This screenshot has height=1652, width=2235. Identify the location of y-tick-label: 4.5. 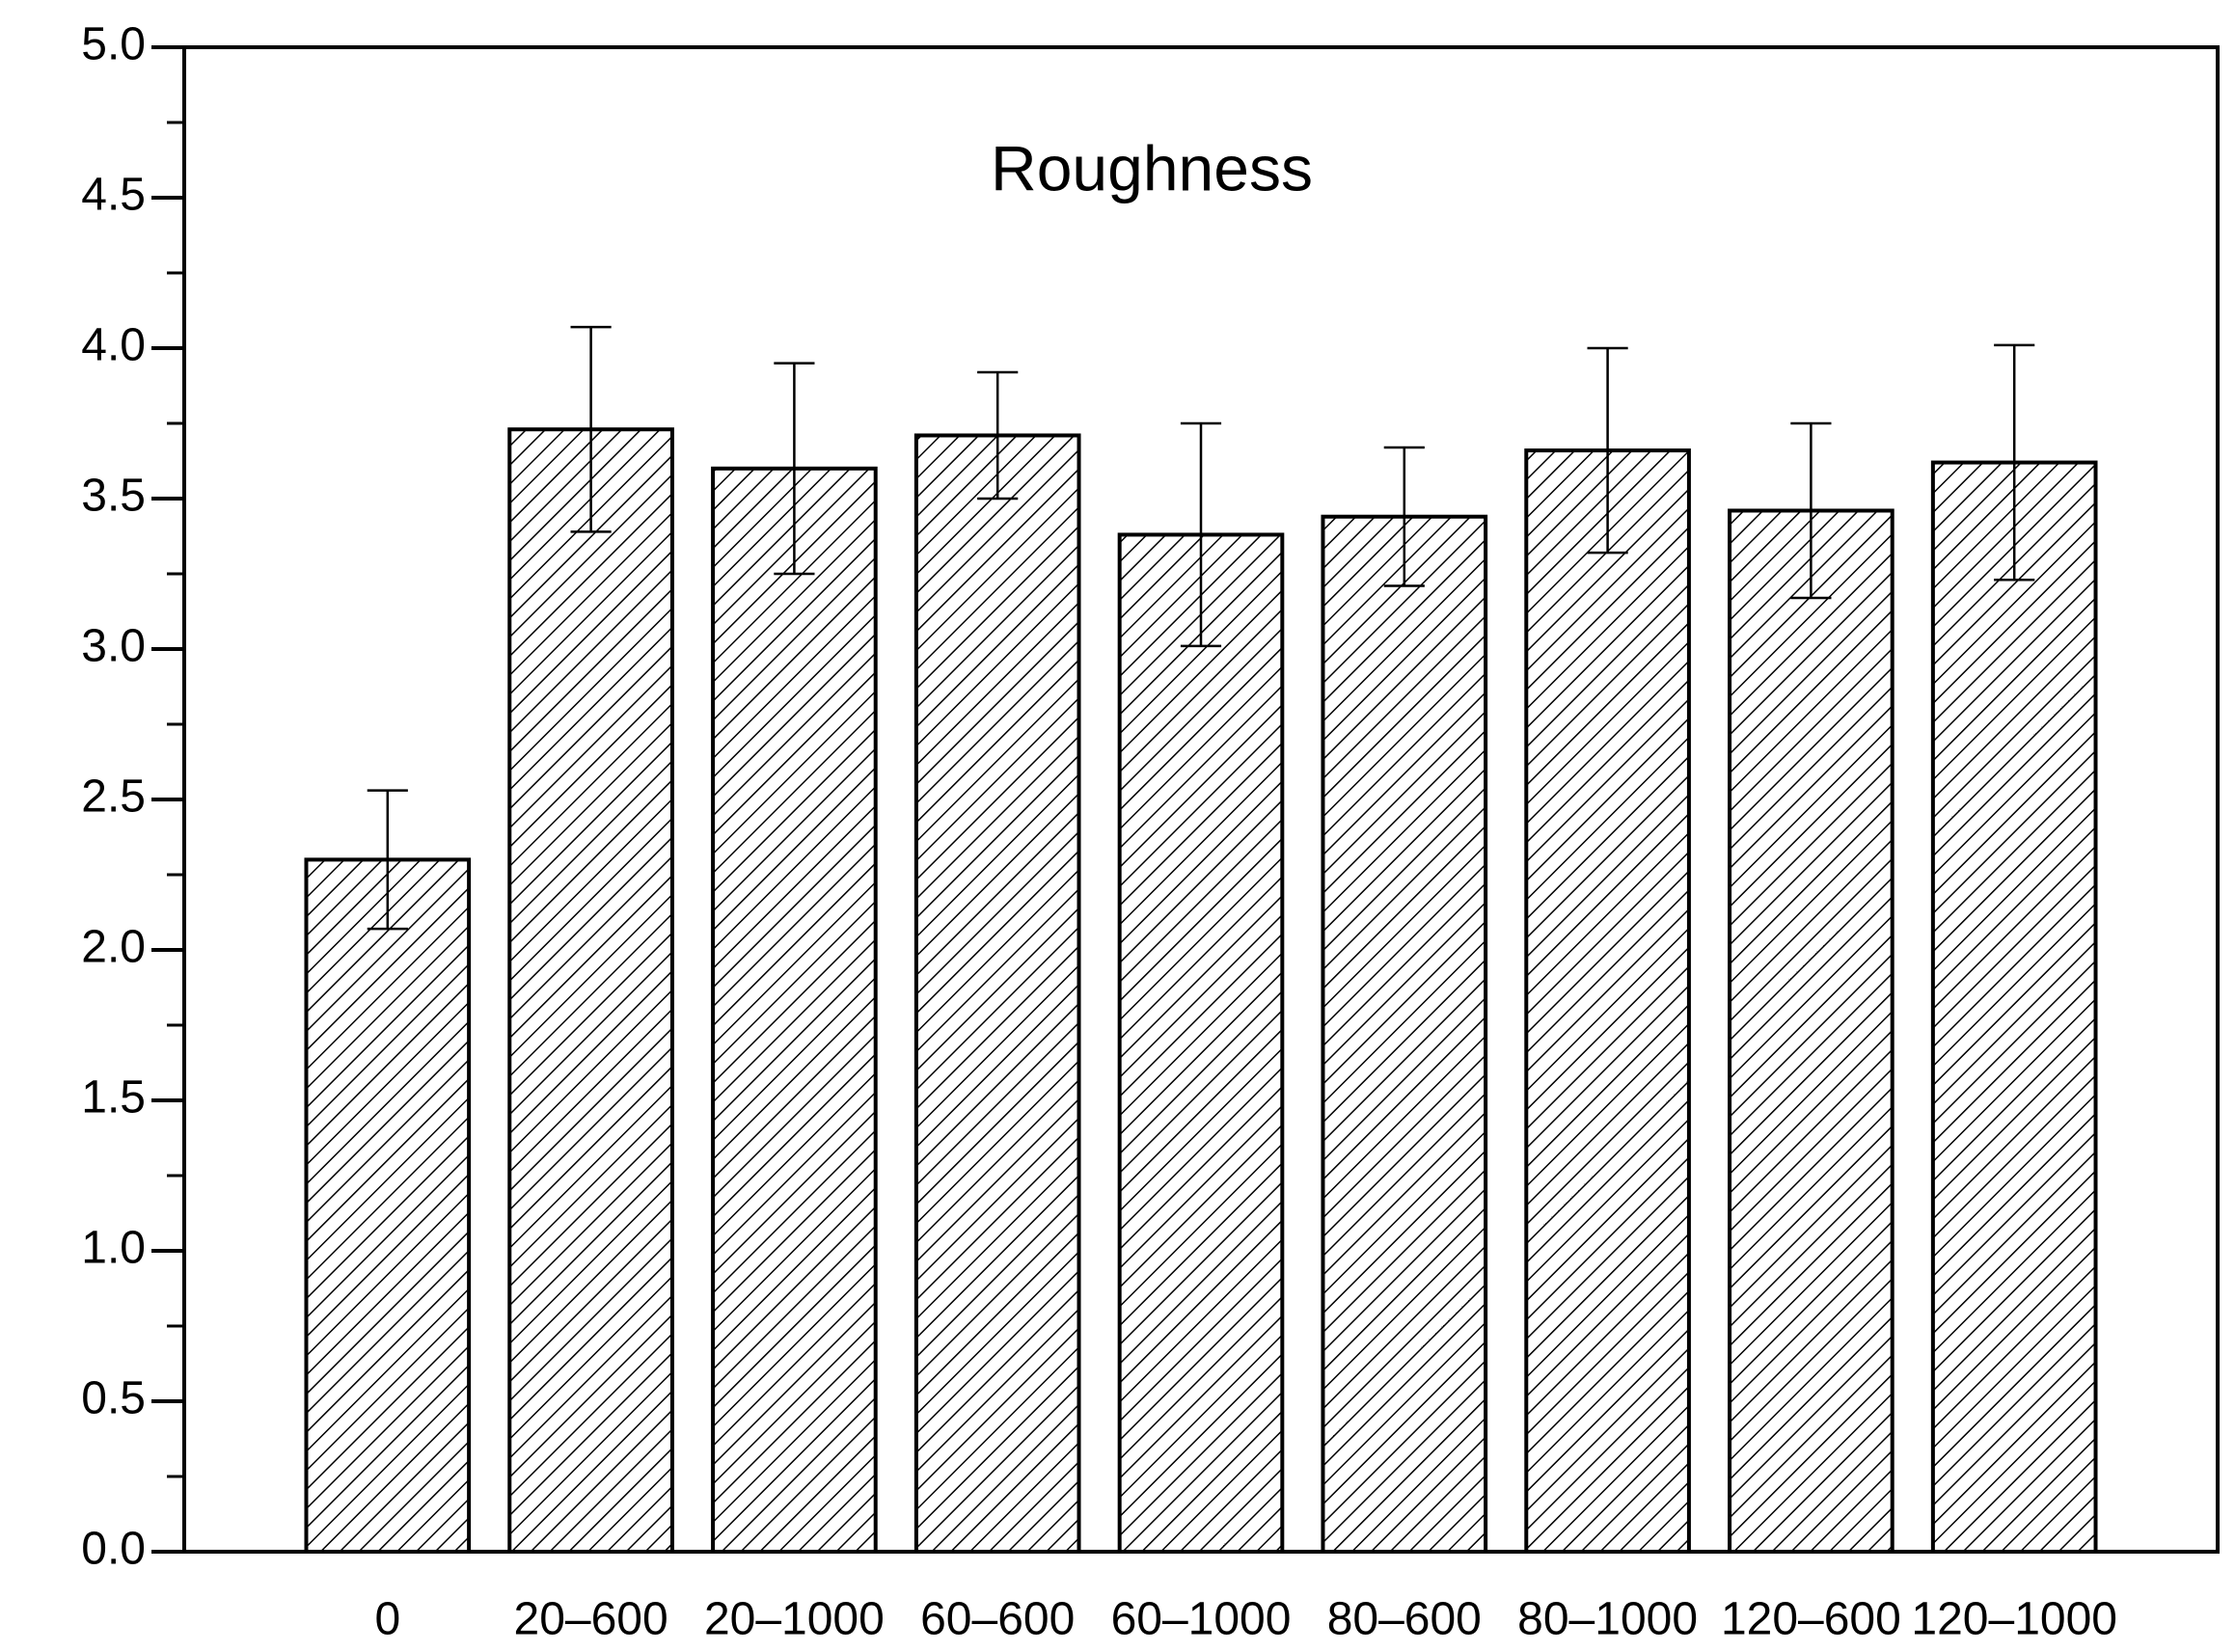
(113, 195).